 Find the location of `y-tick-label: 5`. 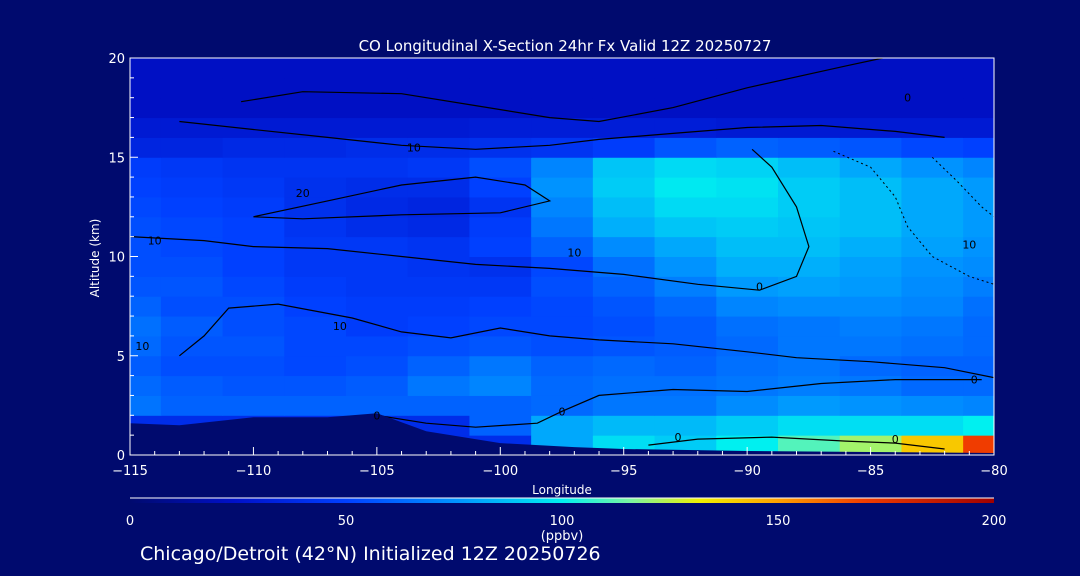

y-tick-label: 5 is located at coordinates (121, 357).